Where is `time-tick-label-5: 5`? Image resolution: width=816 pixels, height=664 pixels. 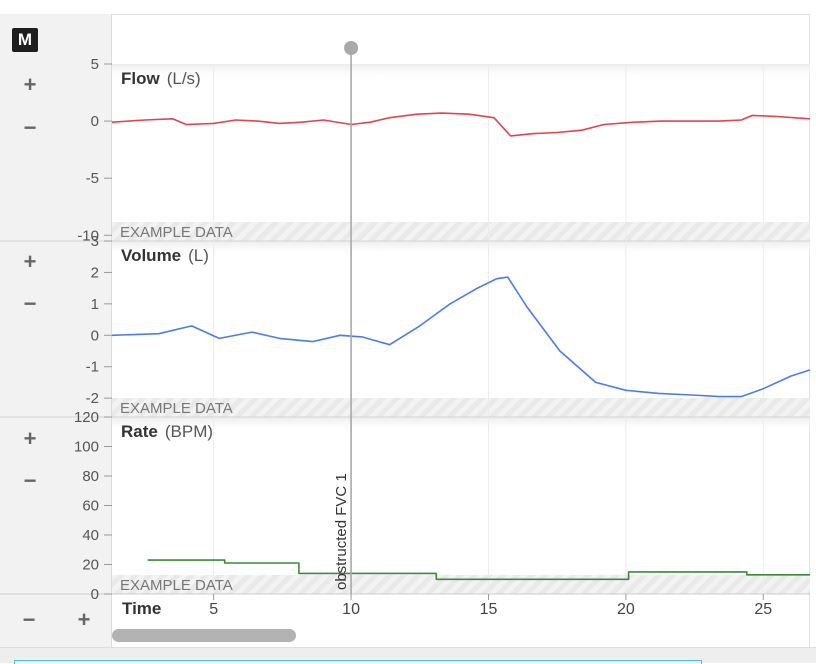
time-tick-label-5: 5 is located at coordinates (213, 609).